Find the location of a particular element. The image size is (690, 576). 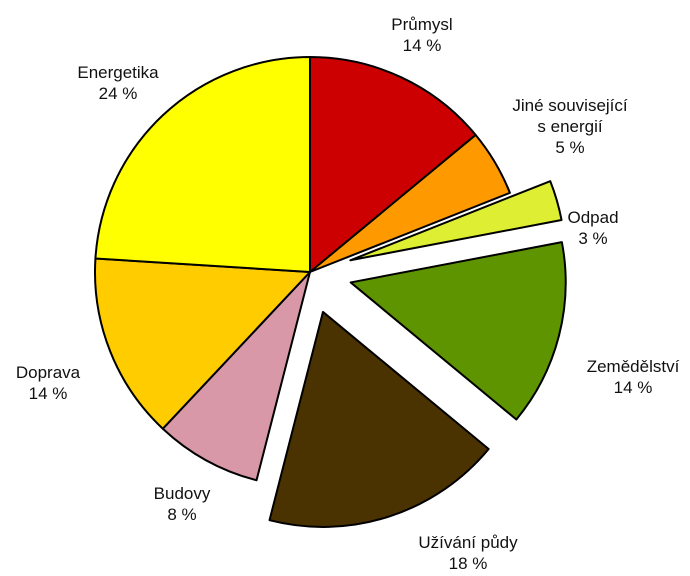

pie-slice-uzivani-pudy is located at coordinates (379, 419).